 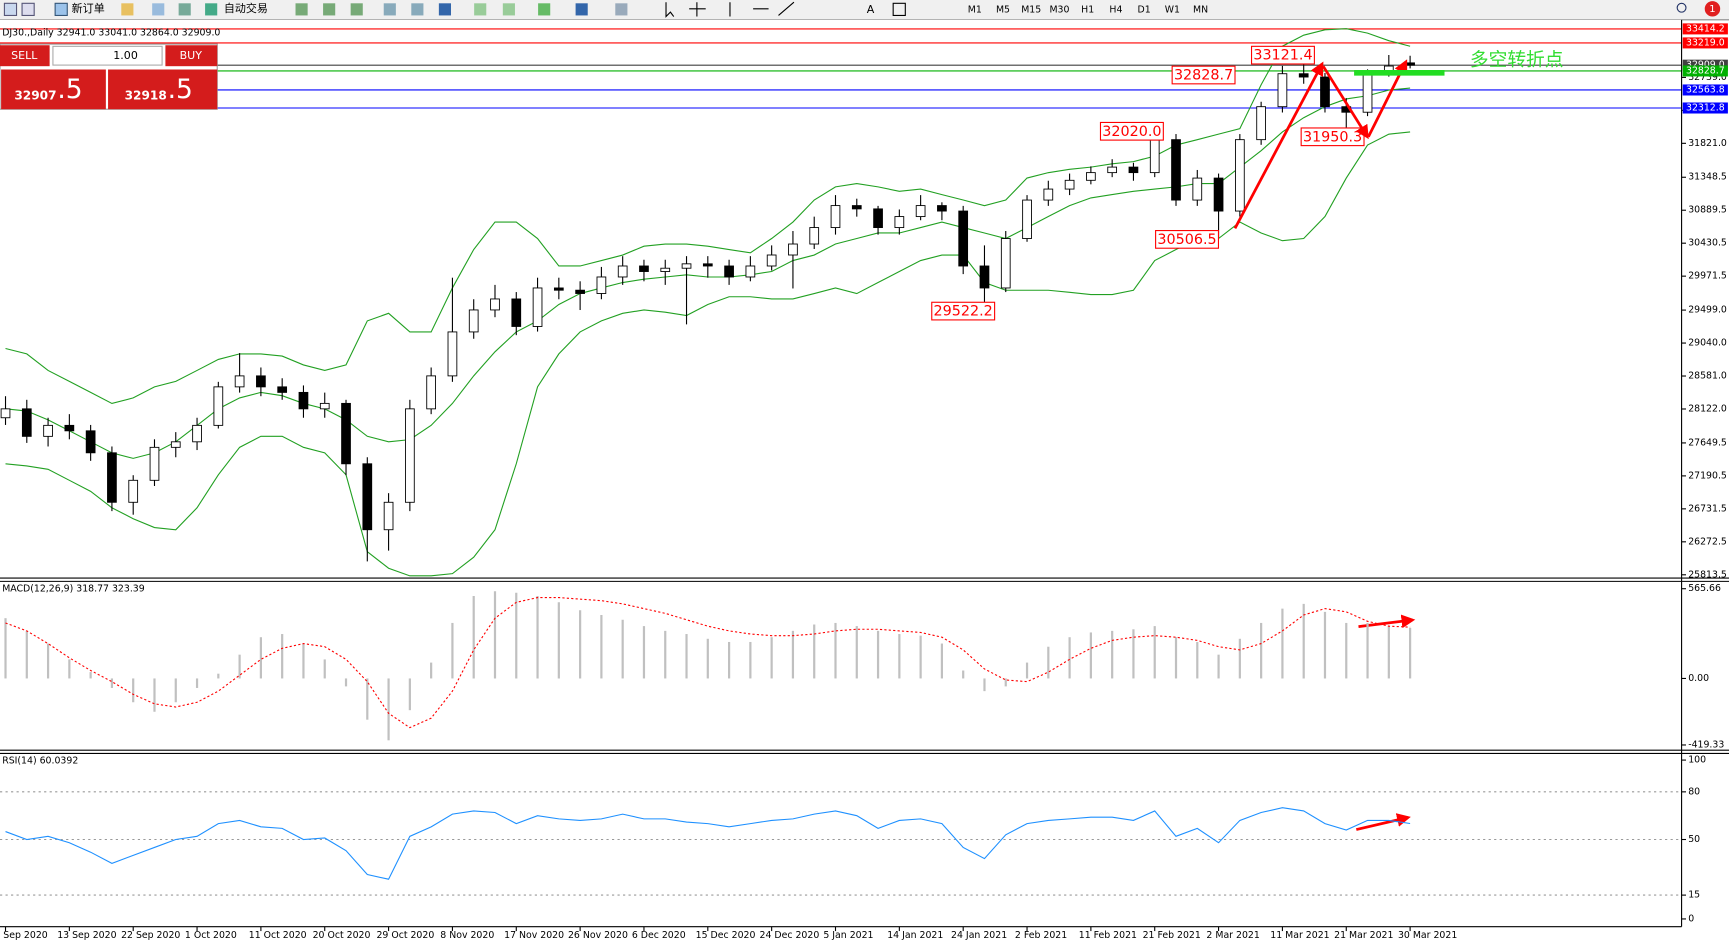 I want to click on y-tick-label: 29040.0, so click(x=1707, y=343).